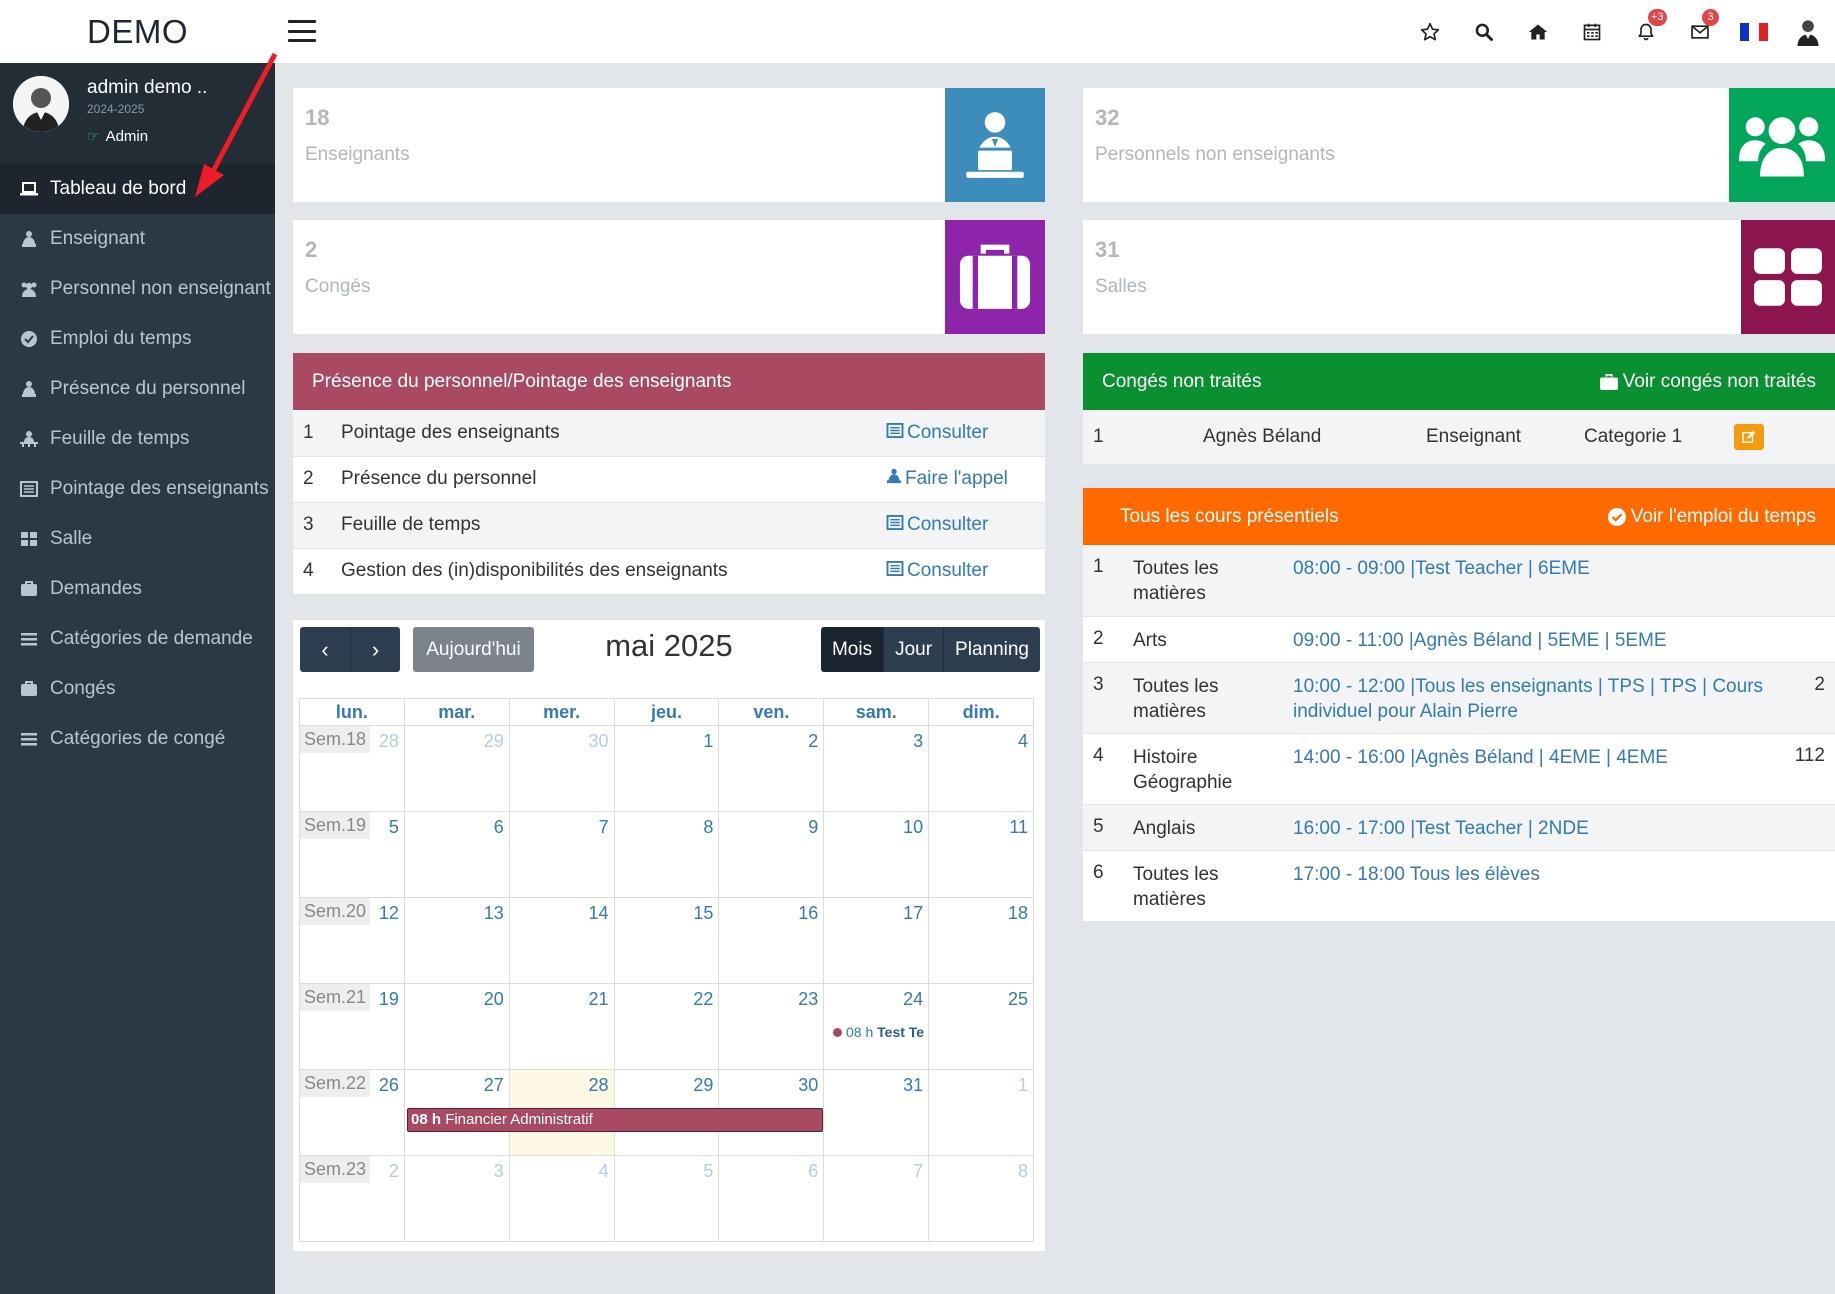 The image size is (1835, 1294). Describe the element at coordinates (667, 1027) in the screenshot. I see `calendar-day-cell: 22` at that location.